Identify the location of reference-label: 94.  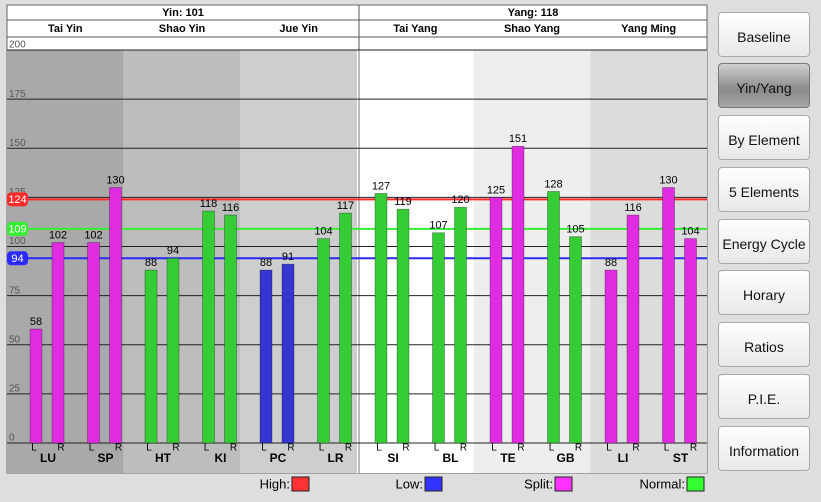
(17, 259).